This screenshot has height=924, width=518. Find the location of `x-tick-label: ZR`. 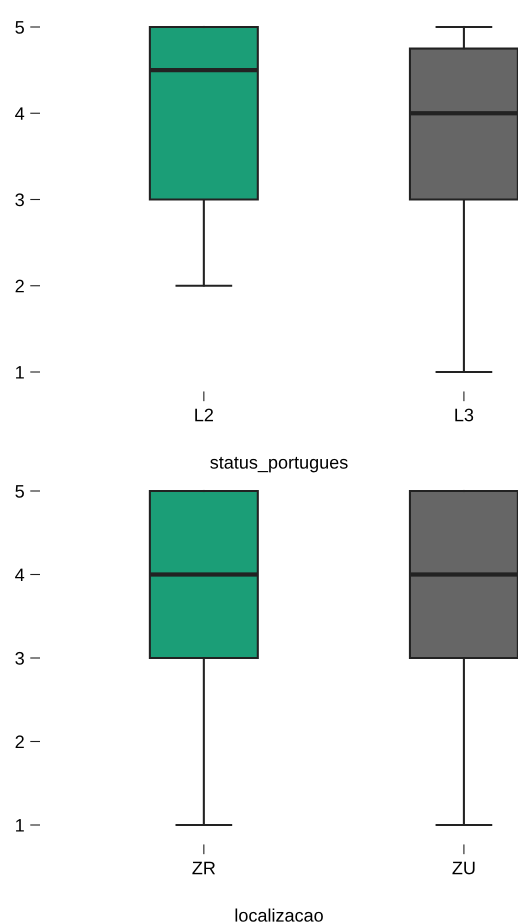

x-tick-label: ZR is located at coordinates (204, 868).